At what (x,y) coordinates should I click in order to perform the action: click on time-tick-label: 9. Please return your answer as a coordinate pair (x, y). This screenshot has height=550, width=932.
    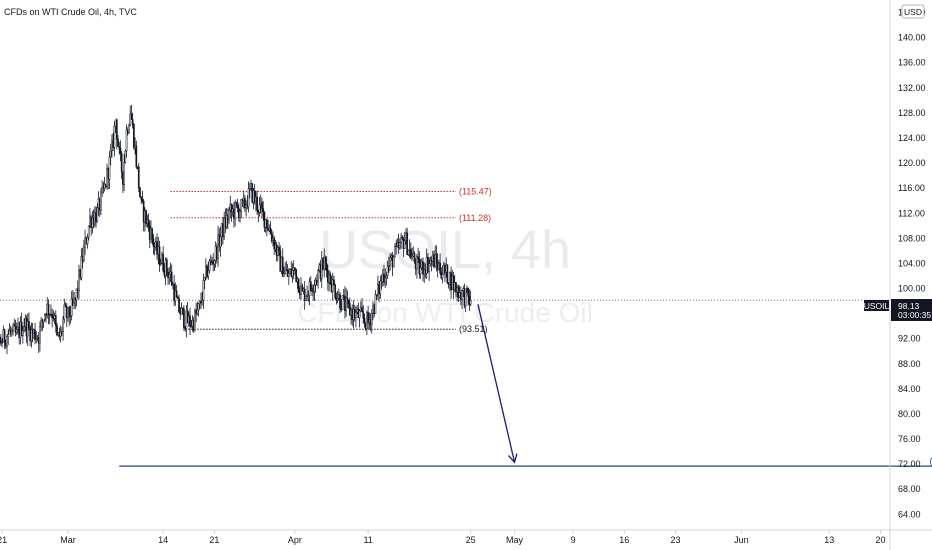
    Looking at the image, I should click on (573, 540).